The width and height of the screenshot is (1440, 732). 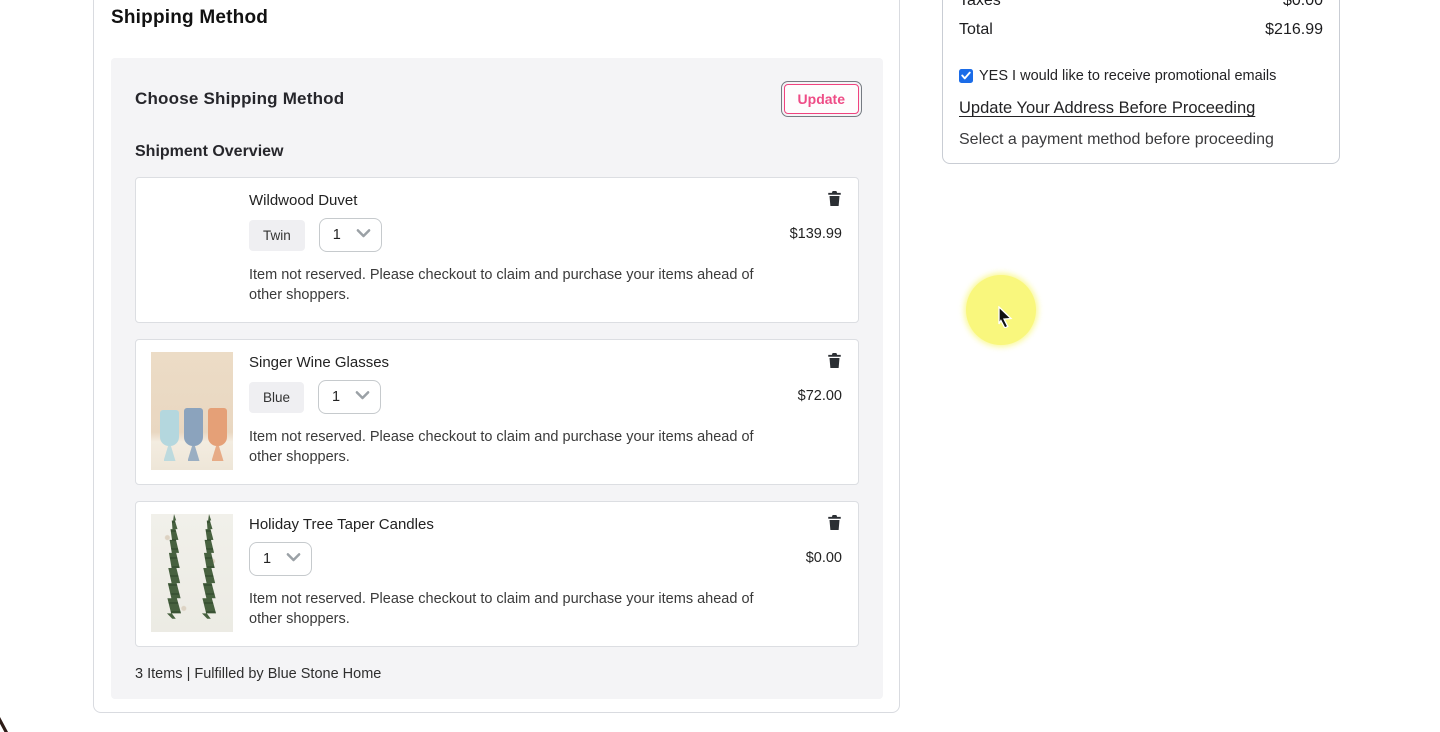 I want to click on item-right-column: $139.99, so click(x=816, y=249).